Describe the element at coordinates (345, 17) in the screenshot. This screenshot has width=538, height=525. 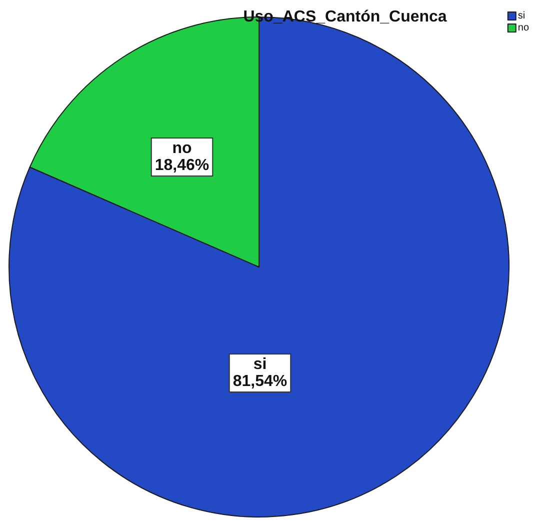
I see `chart-title: Uso_ACS_Cantón_Cuenca` at that location.